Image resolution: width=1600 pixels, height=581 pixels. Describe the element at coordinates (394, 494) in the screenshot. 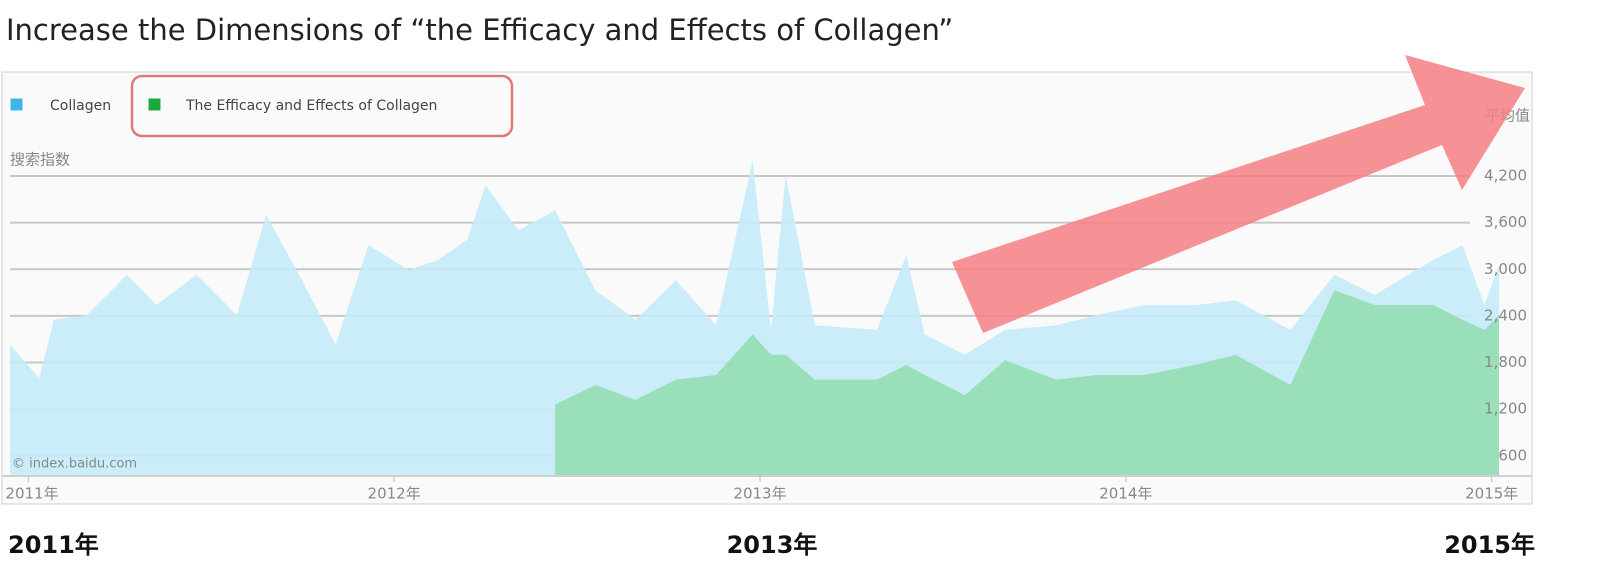

I see `x-tick-label: 2012年` at that location.